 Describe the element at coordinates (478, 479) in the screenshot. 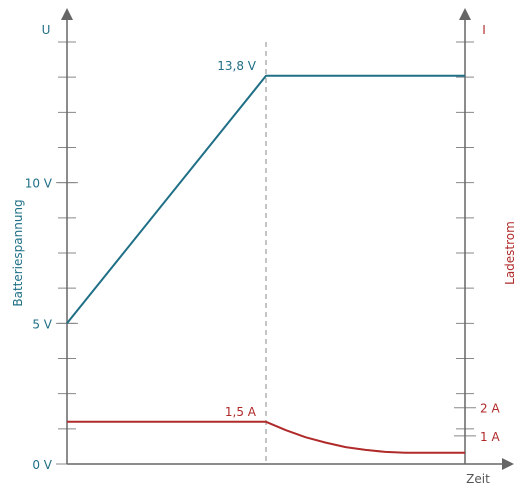

I see `x-axis-title: Zeit` at that location.